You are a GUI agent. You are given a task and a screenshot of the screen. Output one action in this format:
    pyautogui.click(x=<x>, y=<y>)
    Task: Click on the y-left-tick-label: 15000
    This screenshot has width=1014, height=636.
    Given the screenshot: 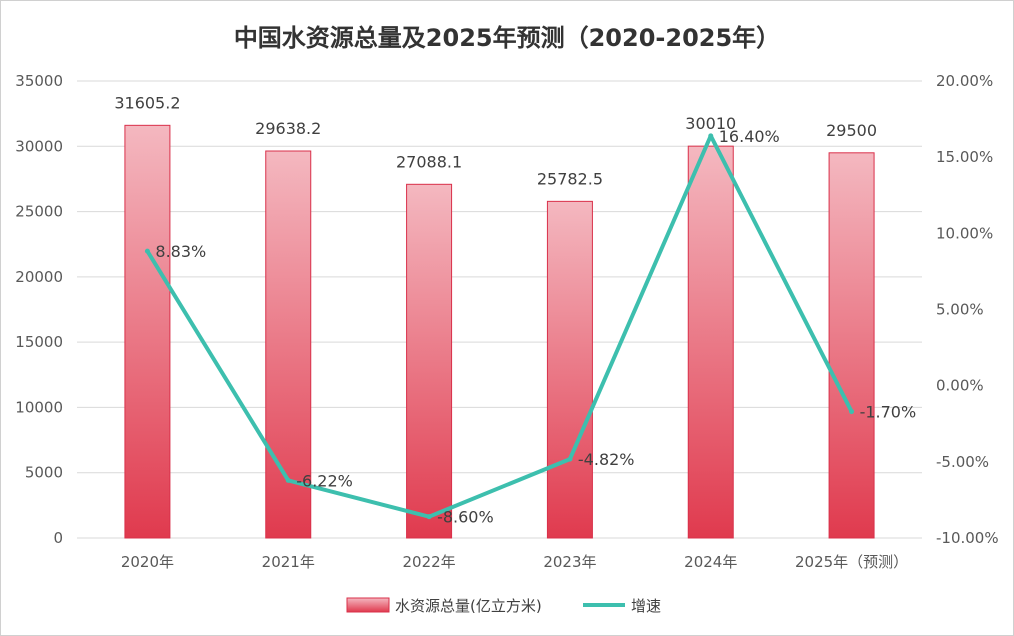 What is the action you would take?
    pyautogui.click(x=39, y=342)
    